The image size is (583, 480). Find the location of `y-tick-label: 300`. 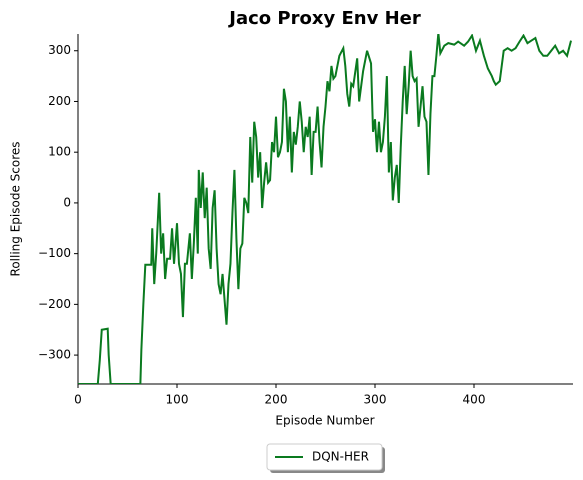

y-tick-label: 300 is located at coordinates (59, 50).